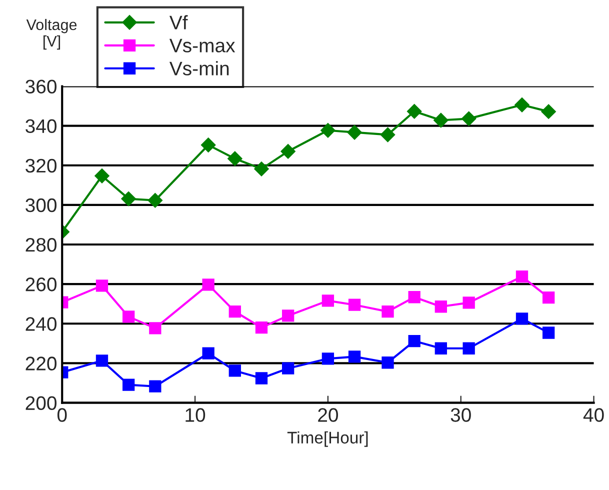 The image size is (609, 490). What do you see at coordinates (41, 324) in the screenshot?
I see `y-tick-label: 240` at bounding box center [41, 324].